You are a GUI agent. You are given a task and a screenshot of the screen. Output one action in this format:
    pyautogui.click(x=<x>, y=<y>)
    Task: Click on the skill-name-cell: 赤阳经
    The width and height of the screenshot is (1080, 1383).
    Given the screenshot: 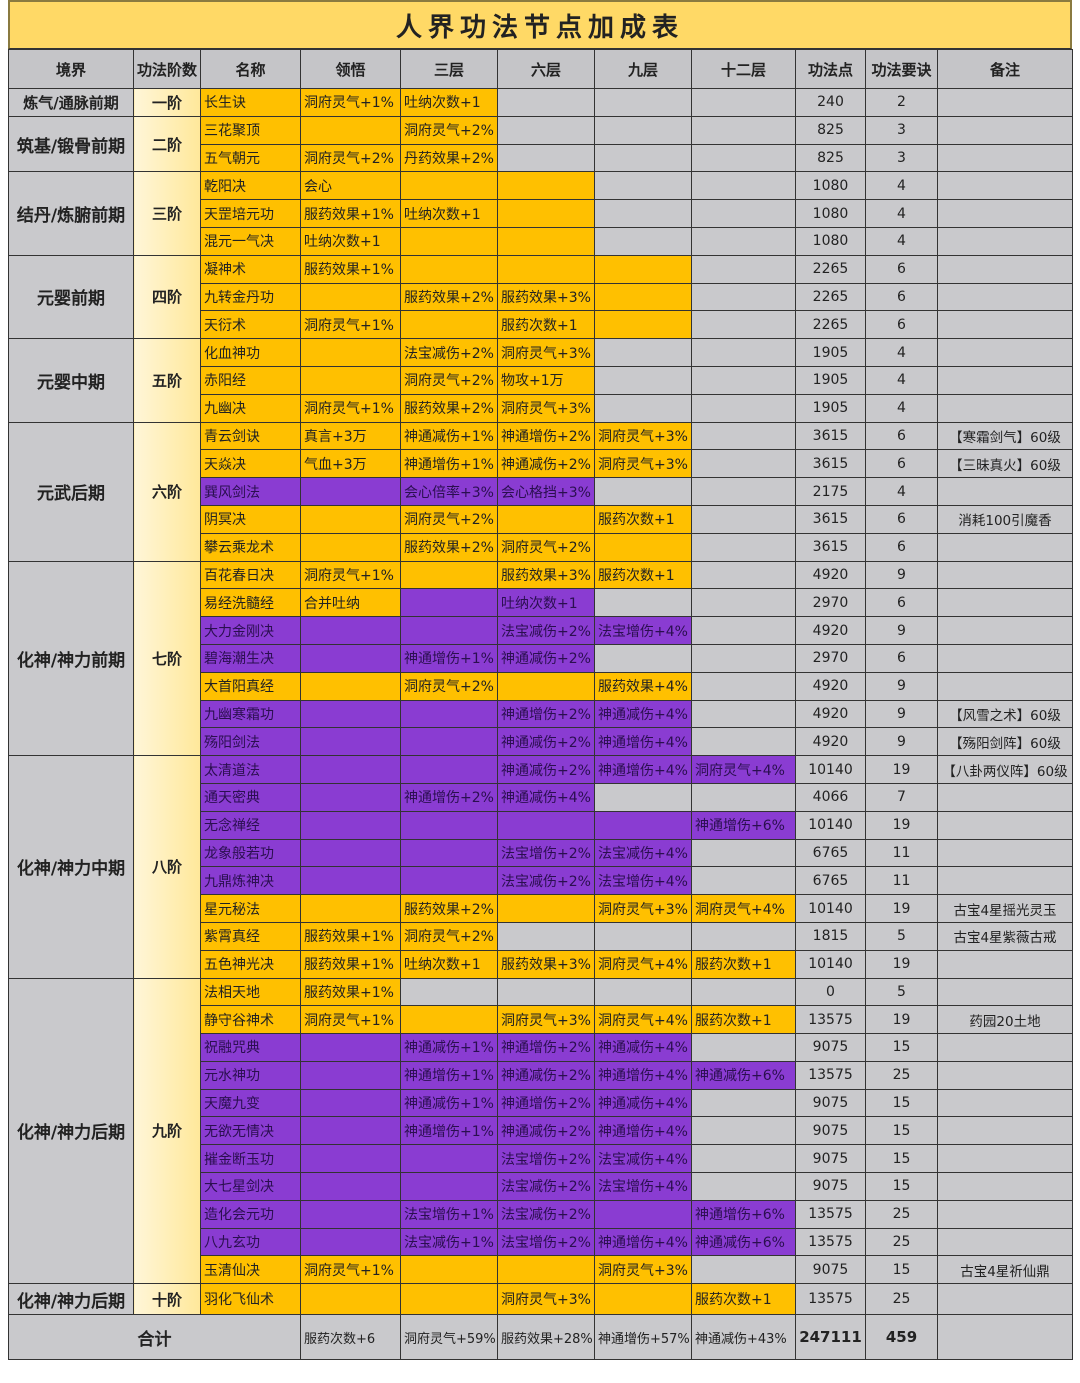 What is the action you would take?
    pyautogui.click(x=250, y=380)
    